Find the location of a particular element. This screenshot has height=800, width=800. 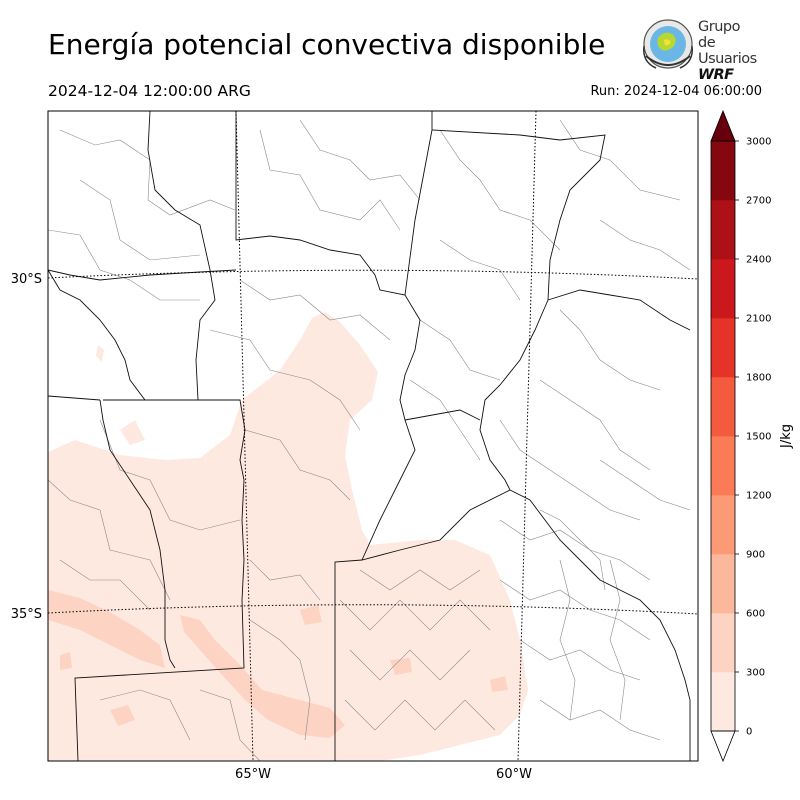

colorbar-tick-label: 3000 is located at coordinates (758, 142).